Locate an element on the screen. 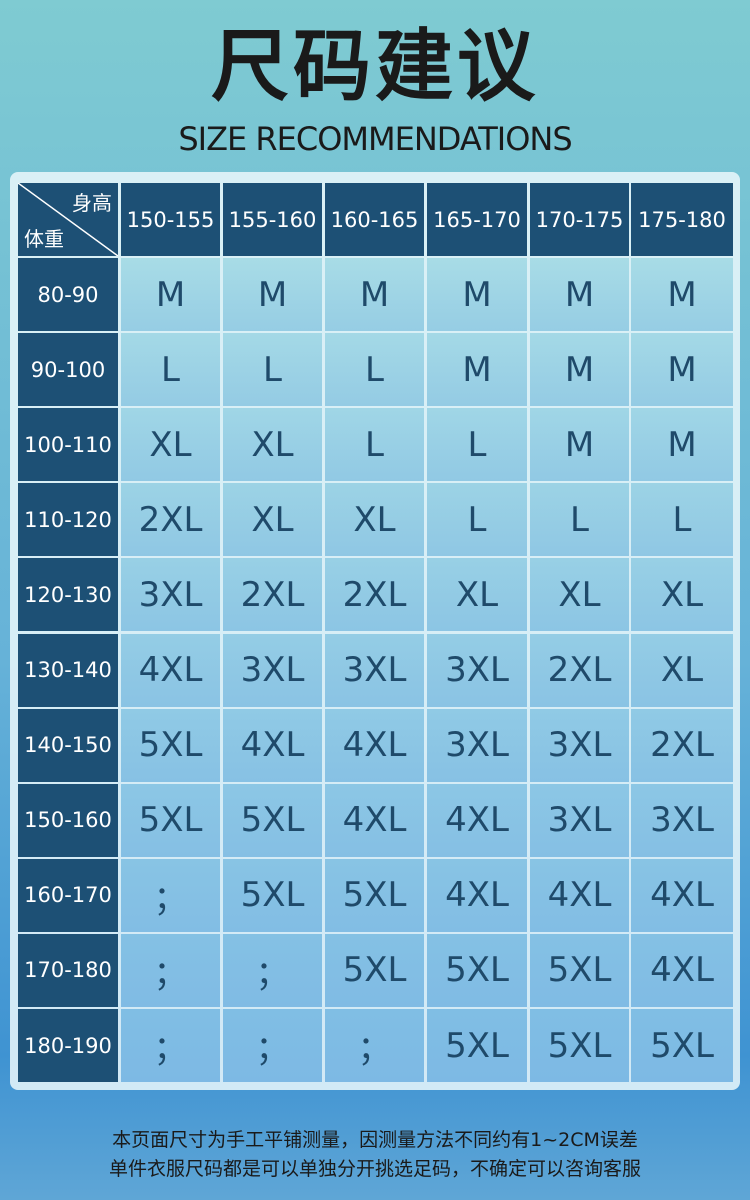  row-header: 80-90 is located at coordinates (68, 295).